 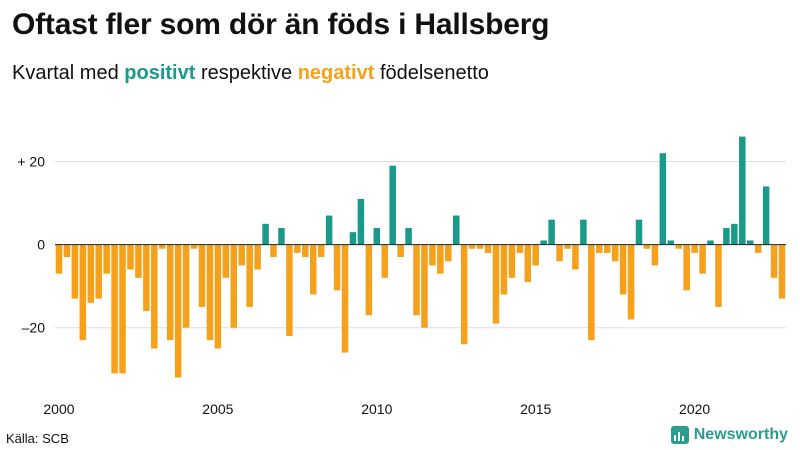 What do you see at coordinates (694, 409) in the screenshot?
I see `x-tick-label: 2020` at bounding box center [694, 409].